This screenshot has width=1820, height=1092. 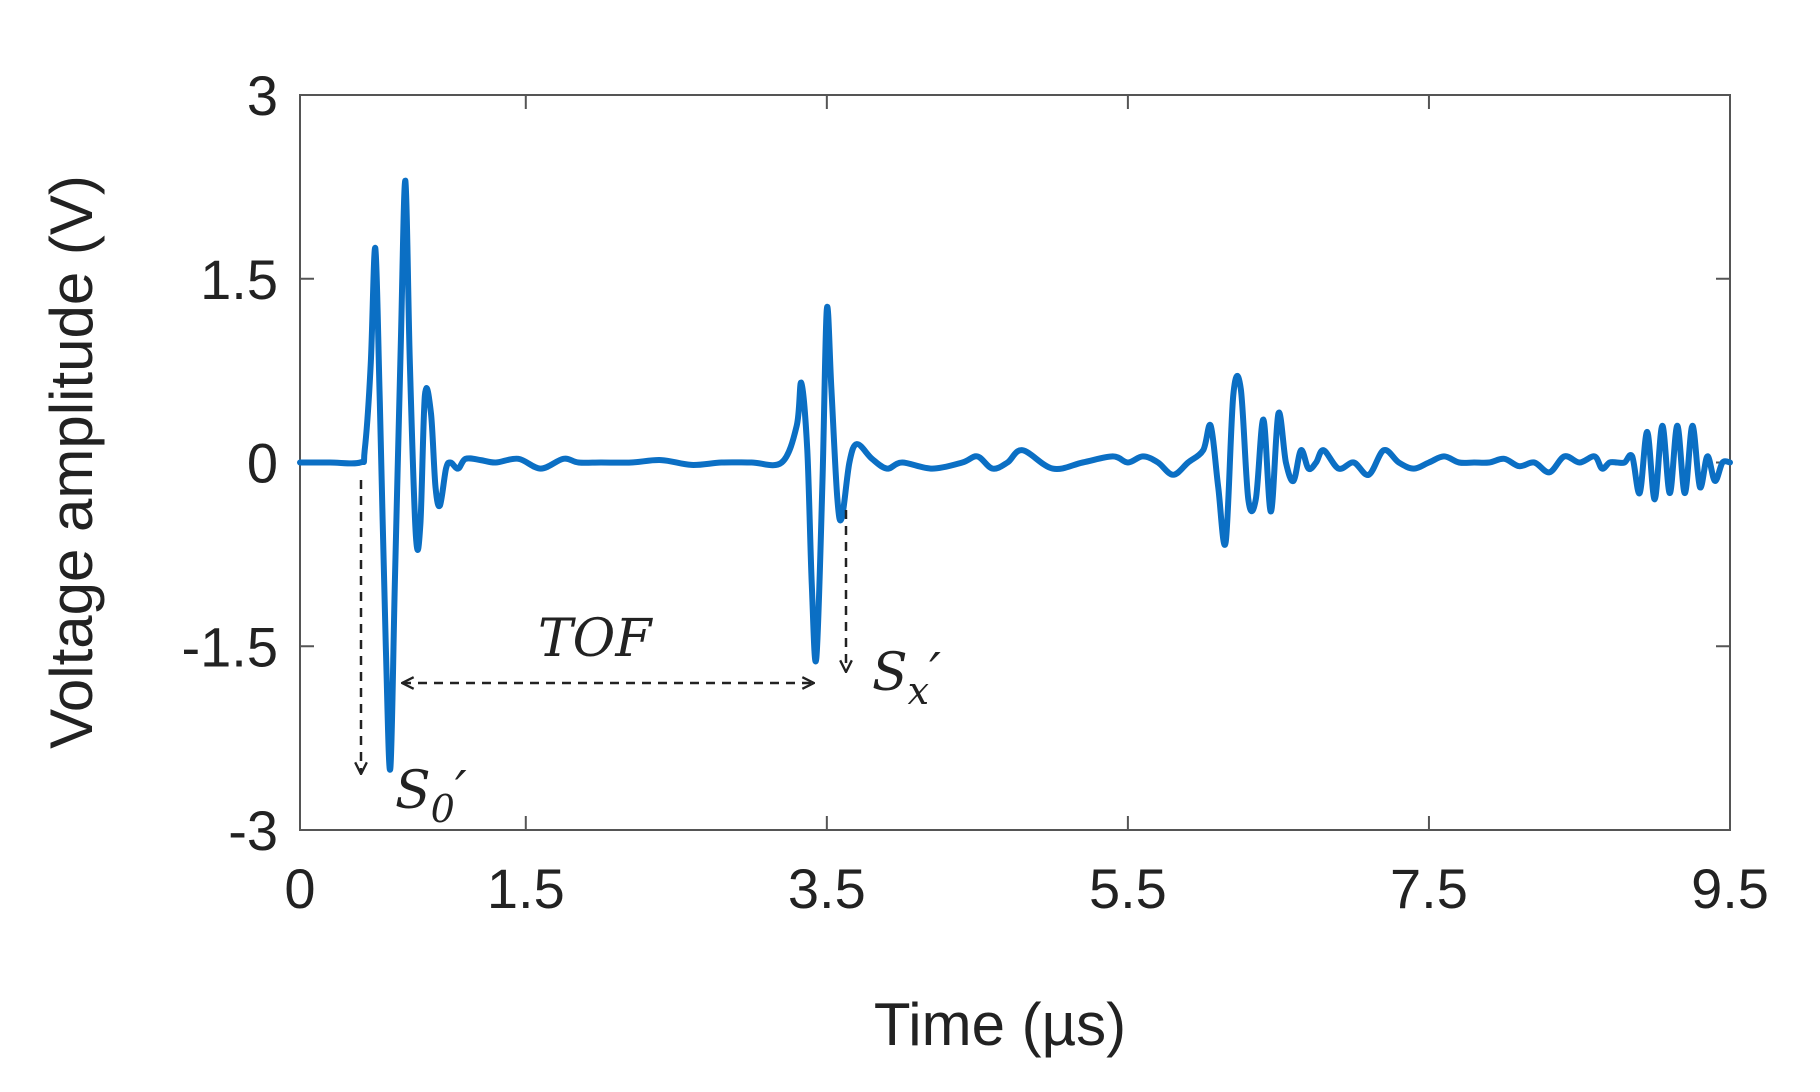 What do you see at coordinates (526, 888) in the screenshot?
I see `x-tick-label: 1.5` at bounding box center [526, 888].